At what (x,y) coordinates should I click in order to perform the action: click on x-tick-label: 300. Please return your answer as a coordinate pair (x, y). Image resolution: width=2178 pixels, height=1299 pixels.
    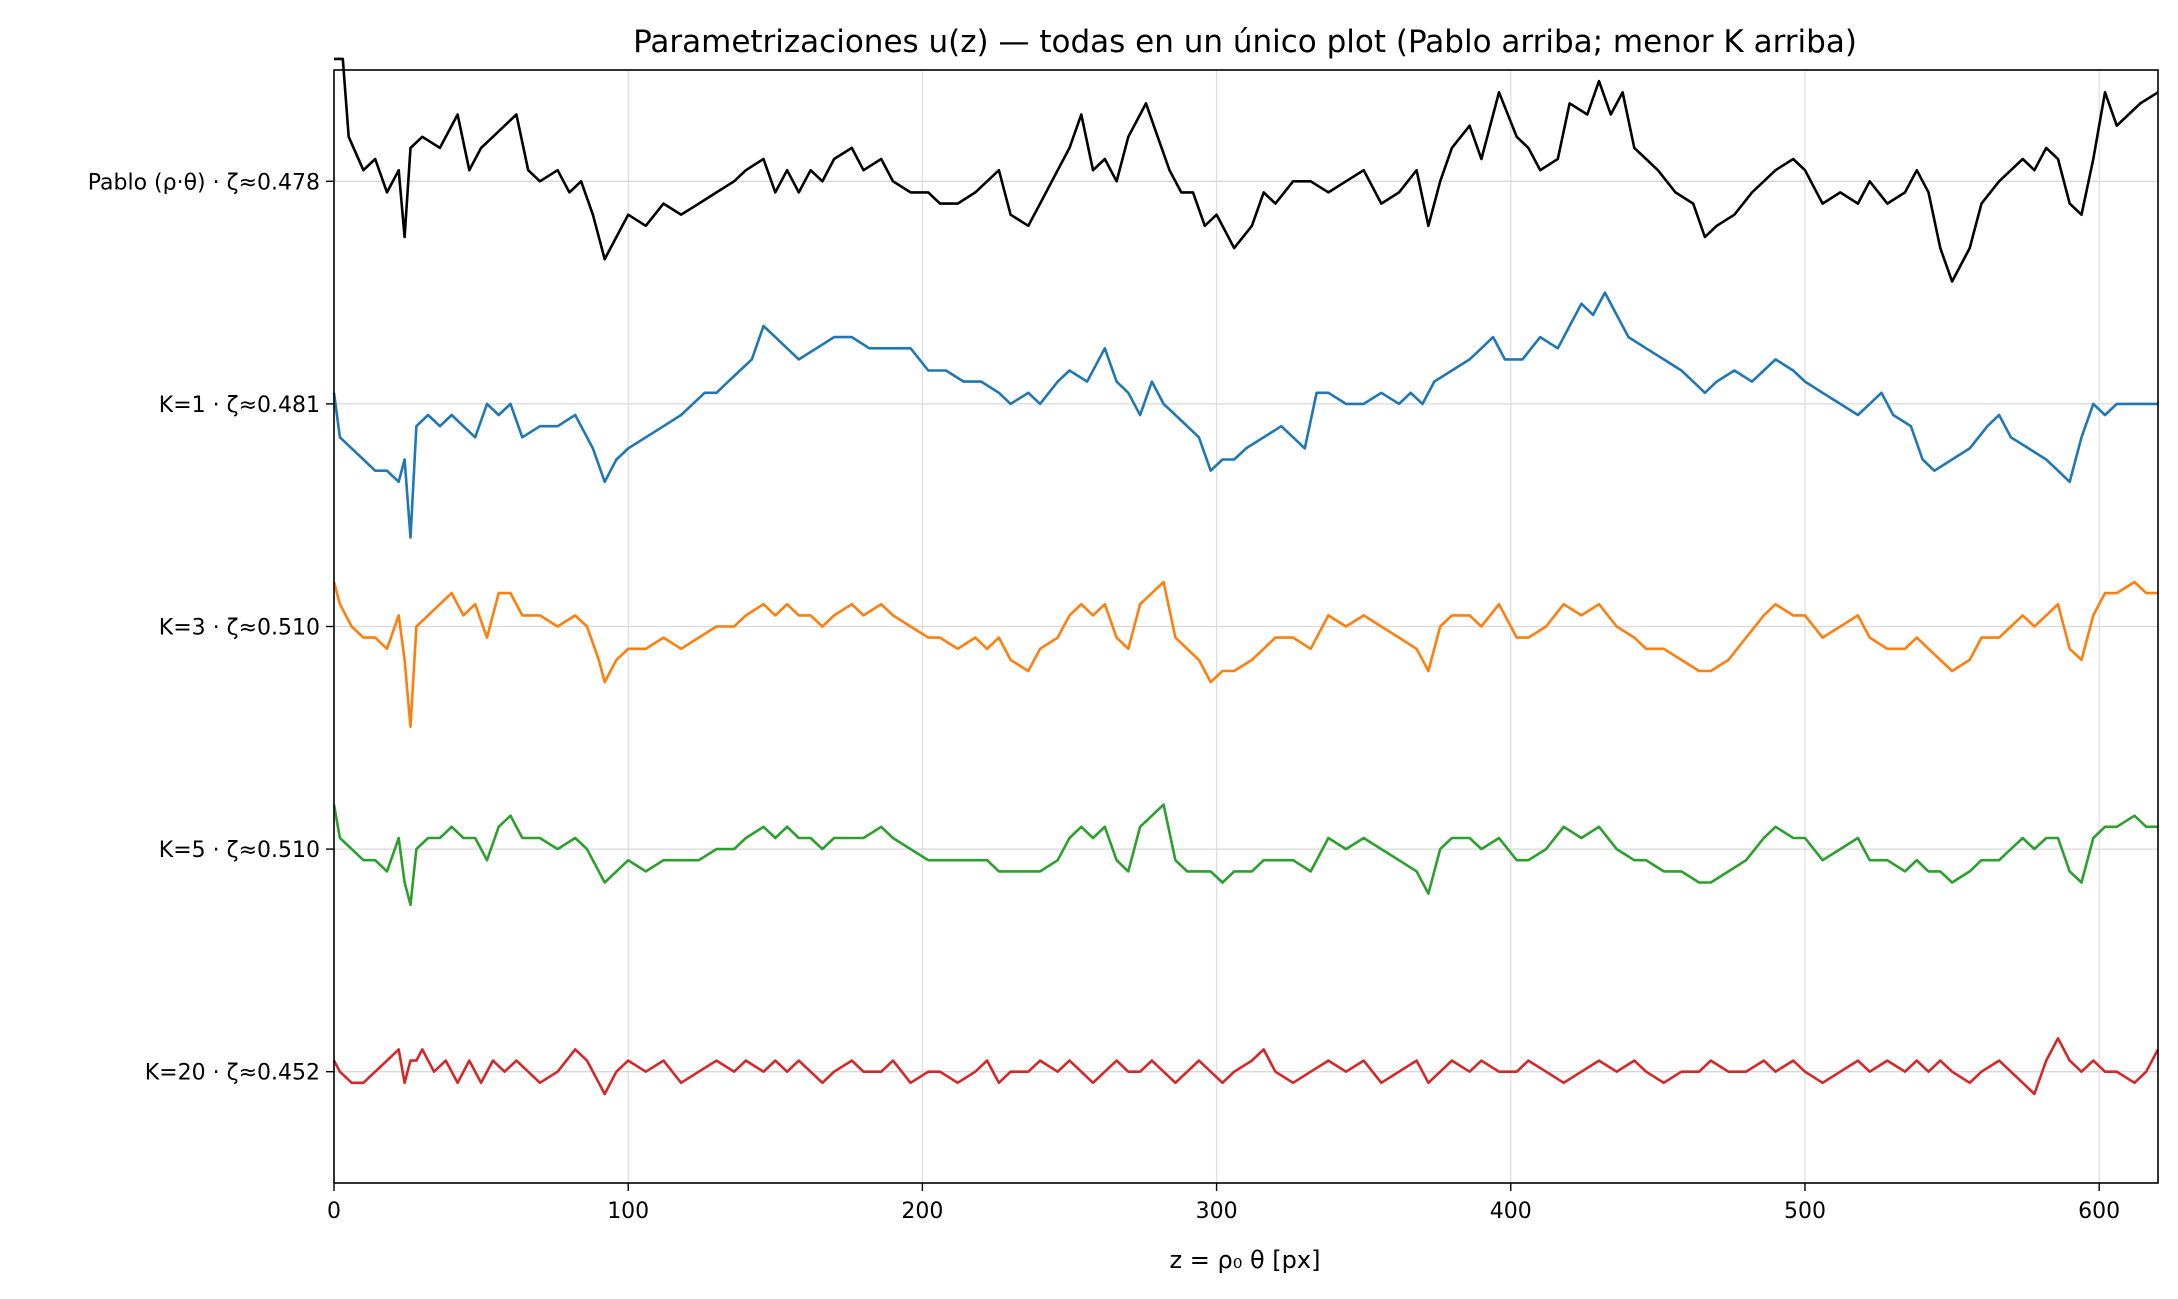
    Looking at the image, I should click on (1217, 1211).